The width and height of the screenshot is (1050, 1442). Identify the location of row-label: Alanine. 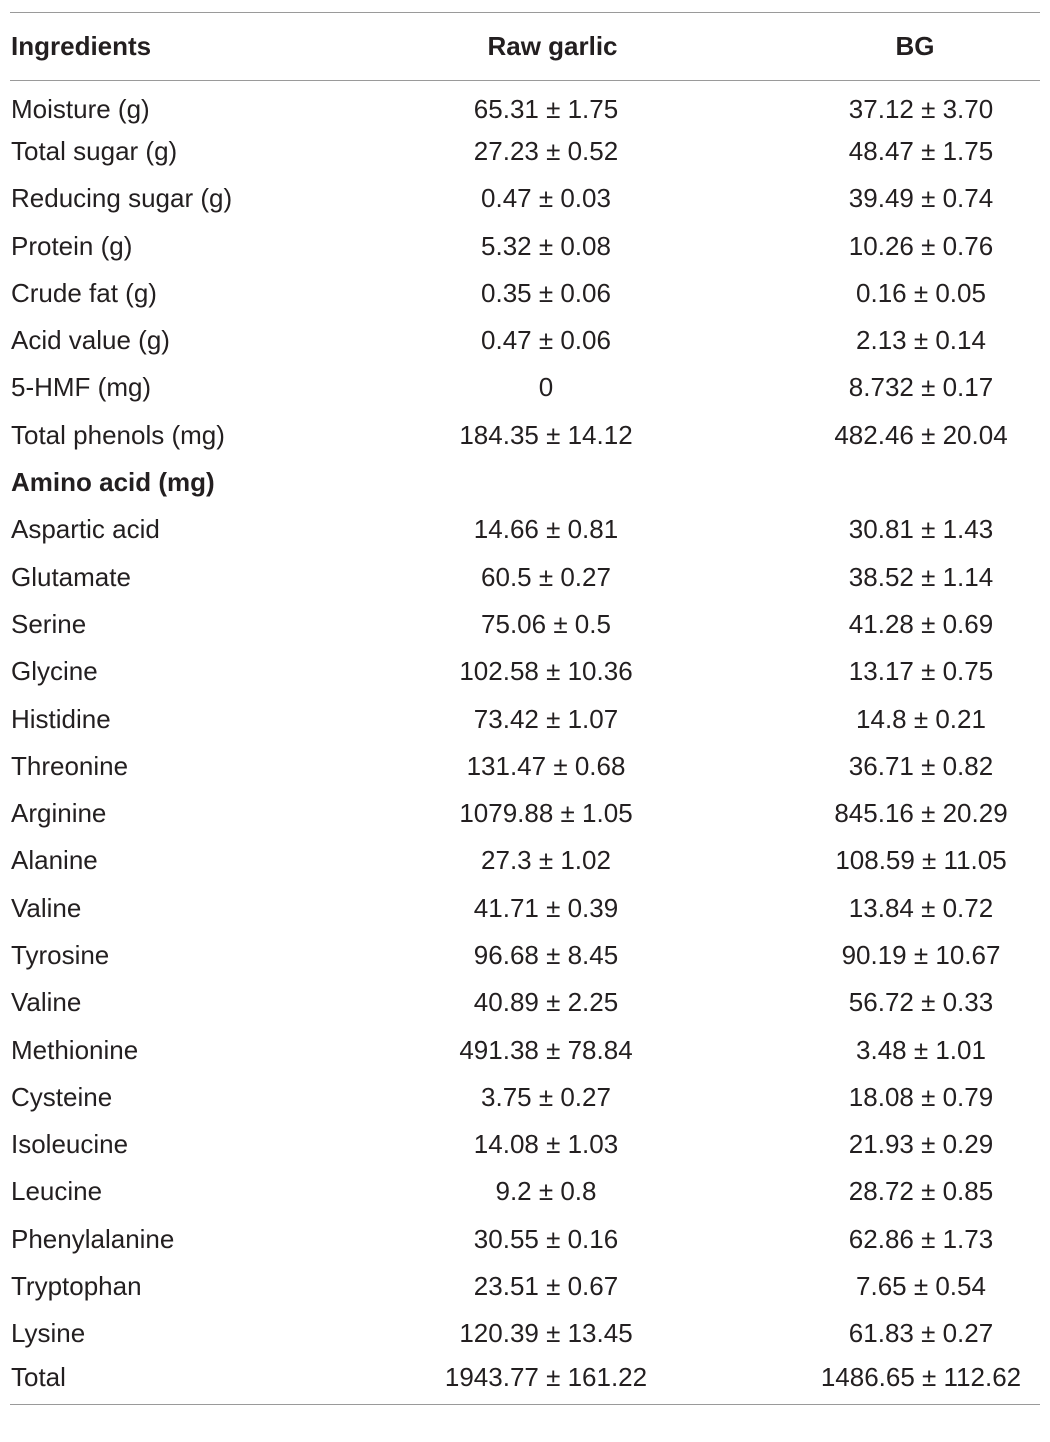
(54, 860).